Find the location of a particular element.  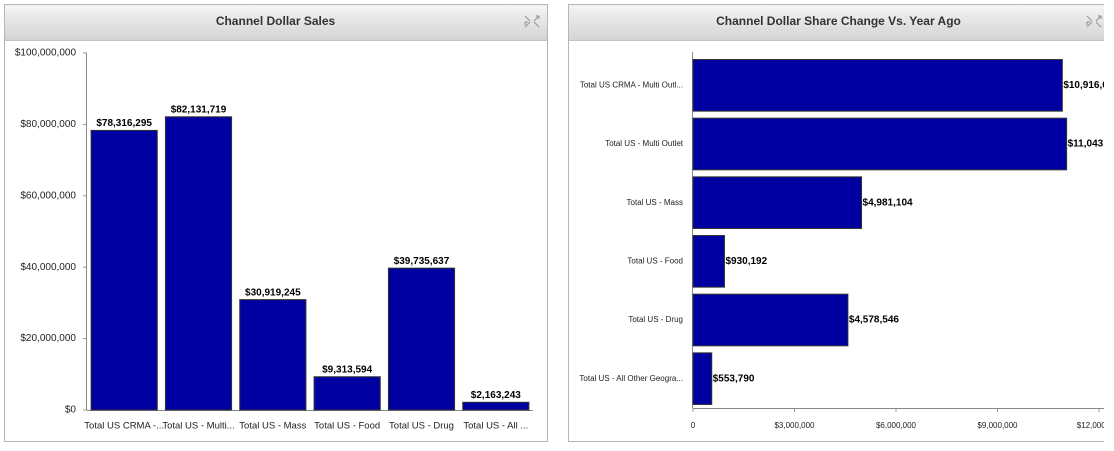

x-tick-label: $12,000,000 is located at coordinates (1095, 425).